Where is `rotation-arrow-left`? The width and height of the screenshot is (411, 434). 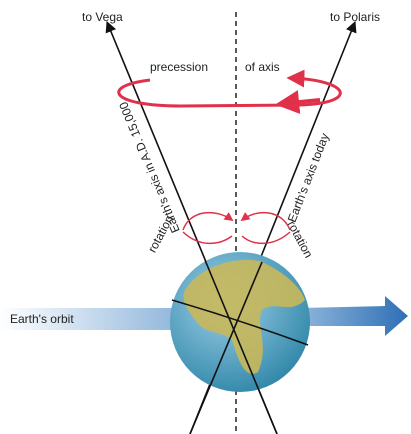
rotation-arrow-left is located at coordinates (208, 221).